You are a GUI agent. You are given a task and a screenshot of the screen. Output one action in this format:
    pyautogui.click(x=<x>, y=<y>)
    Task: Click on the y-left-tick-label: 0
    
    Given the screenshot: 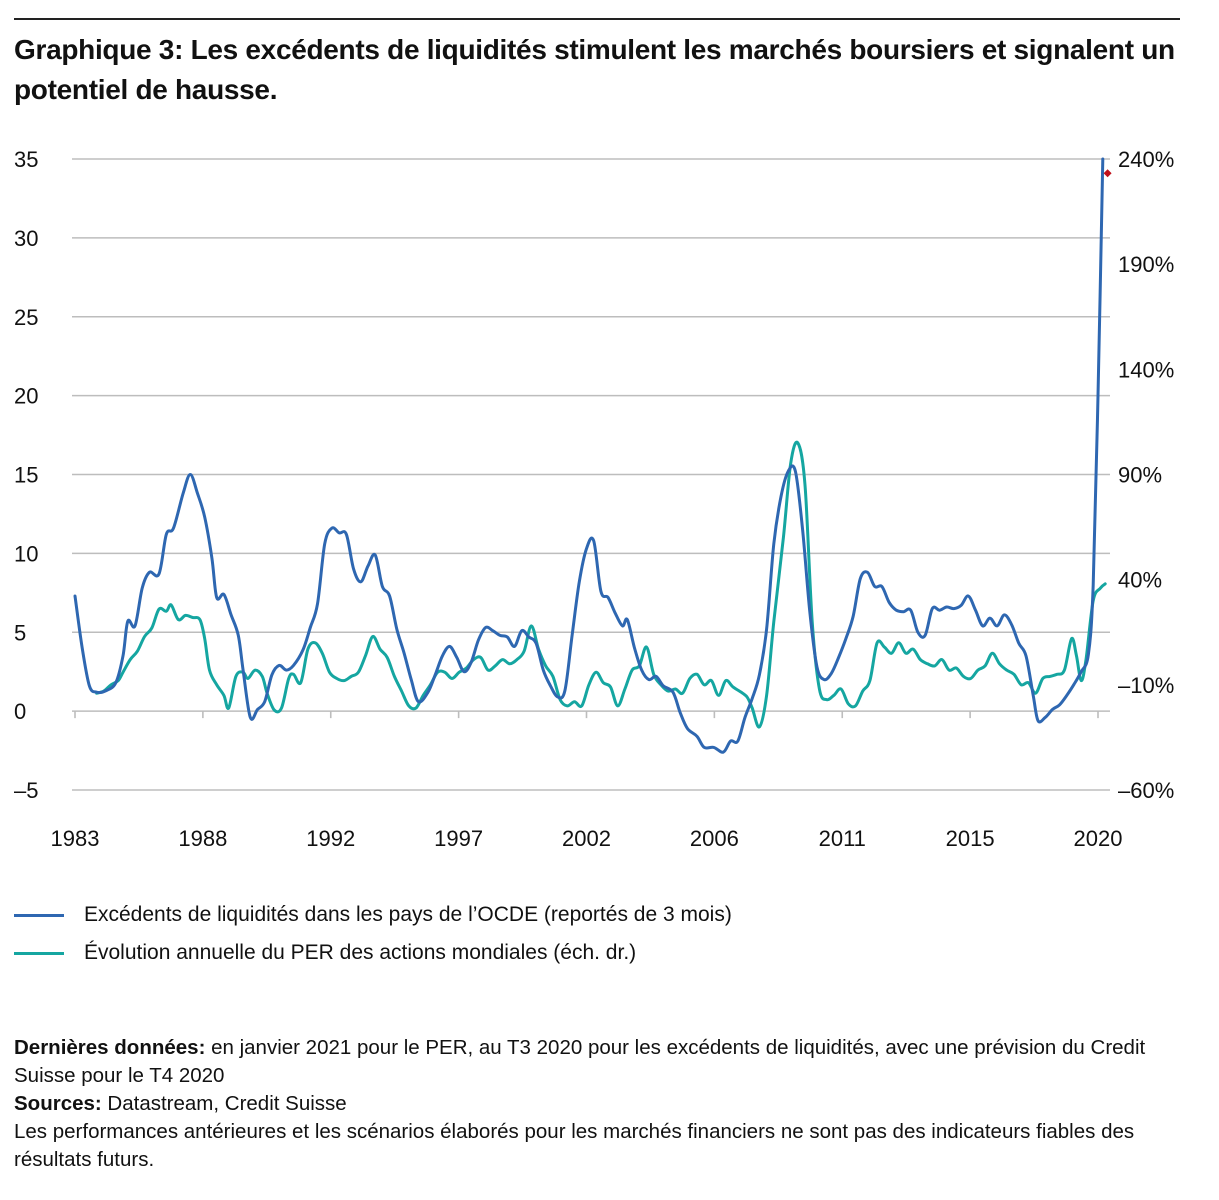 What is the action you would take?
    pyautogui.click(x=20, y=711)
    